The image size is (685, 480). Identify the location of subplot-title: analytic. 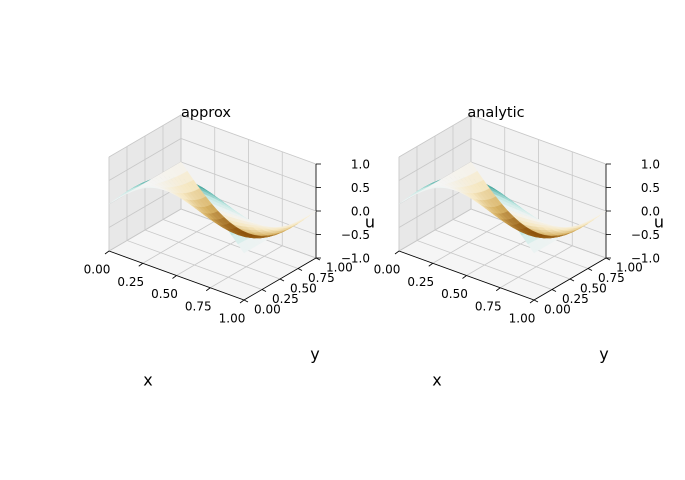
(495, 113).